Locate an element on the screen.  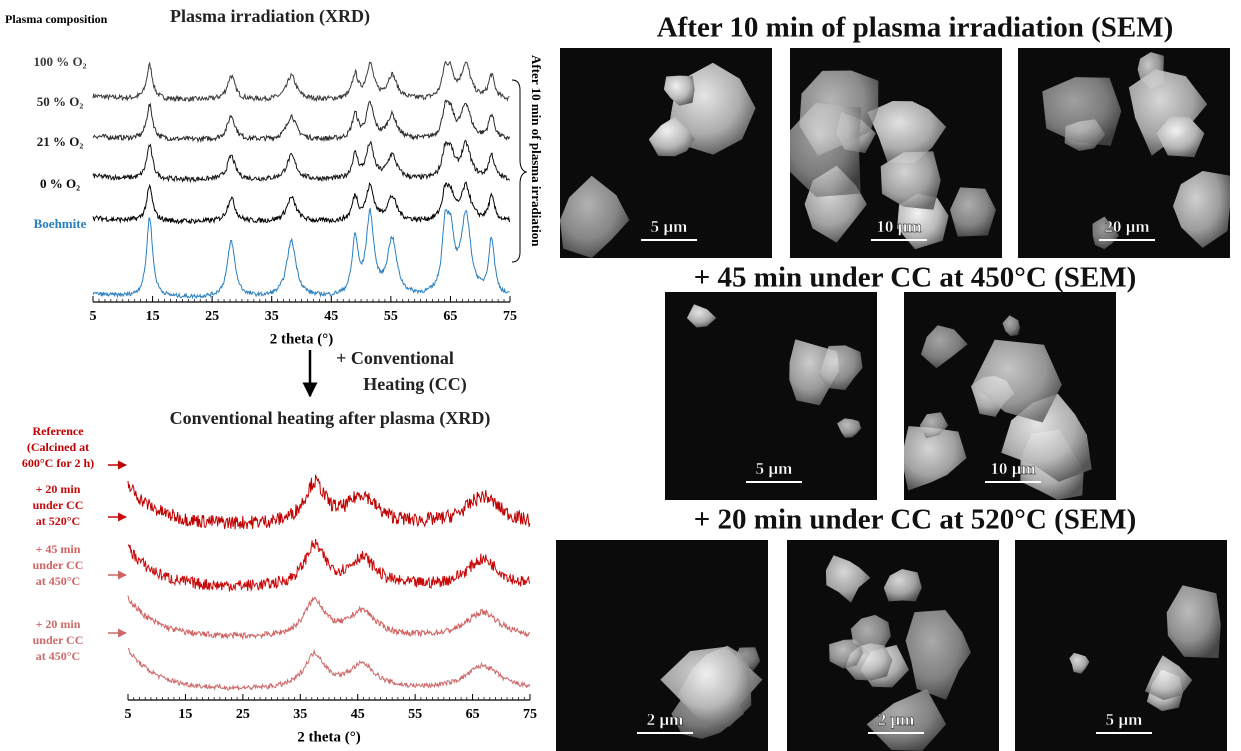
bracket is located at coordinates (519, 171).